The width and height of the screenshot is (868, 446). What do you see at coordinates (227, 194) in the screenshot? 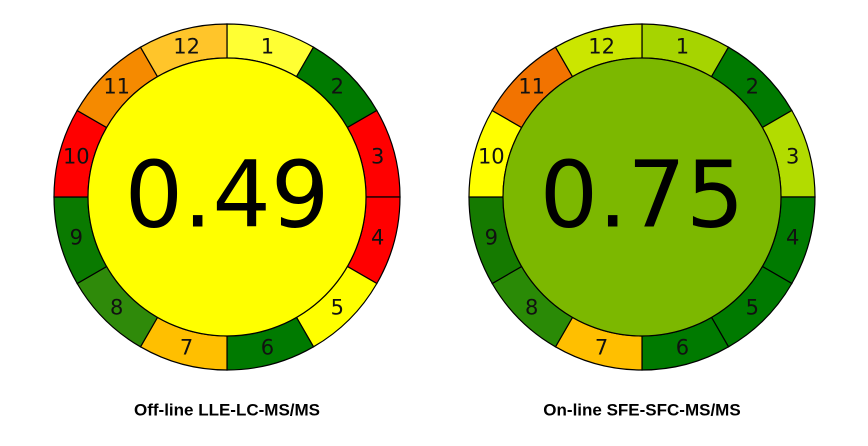
I see `score: 0.49` at bounding box center [227, 194].